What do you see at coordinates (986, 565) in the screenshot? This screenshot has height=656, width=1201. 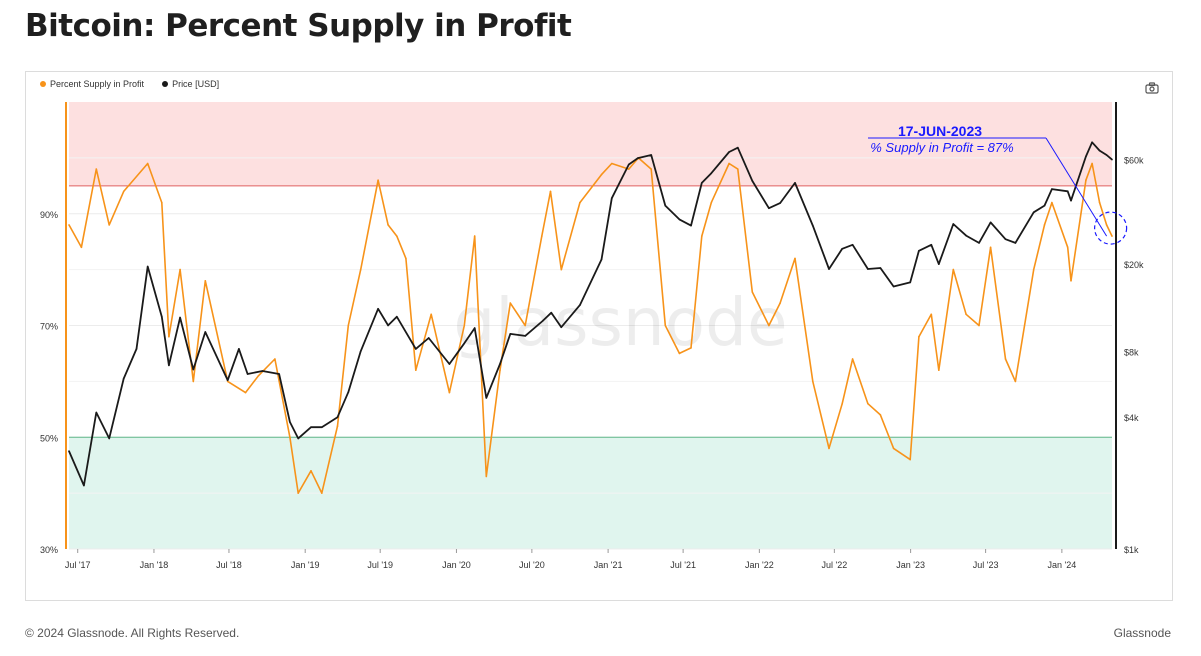 I see `x-tick-label: Jul '23` at bounding box center [986, 565].